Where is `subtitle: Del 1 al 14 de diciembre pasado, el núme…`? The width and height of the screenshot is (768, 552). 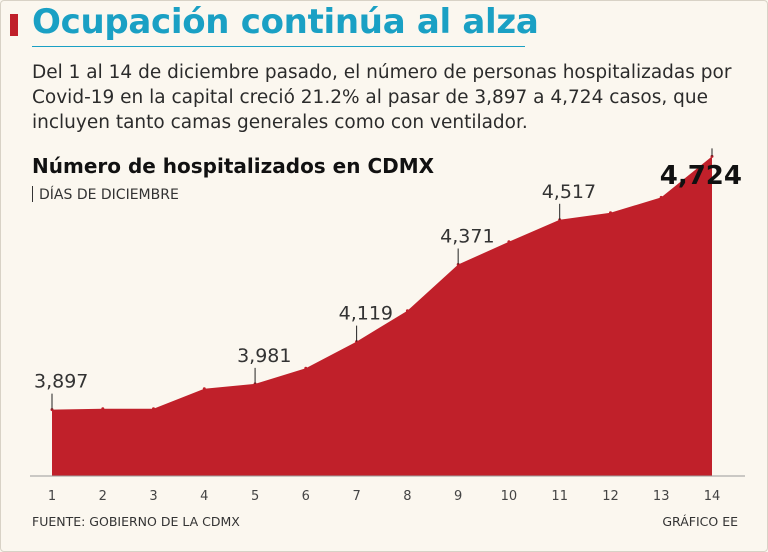
subtitle: Del 1 al 14 de diciembre pasado, el núme… is located at coordinates (382, 97).